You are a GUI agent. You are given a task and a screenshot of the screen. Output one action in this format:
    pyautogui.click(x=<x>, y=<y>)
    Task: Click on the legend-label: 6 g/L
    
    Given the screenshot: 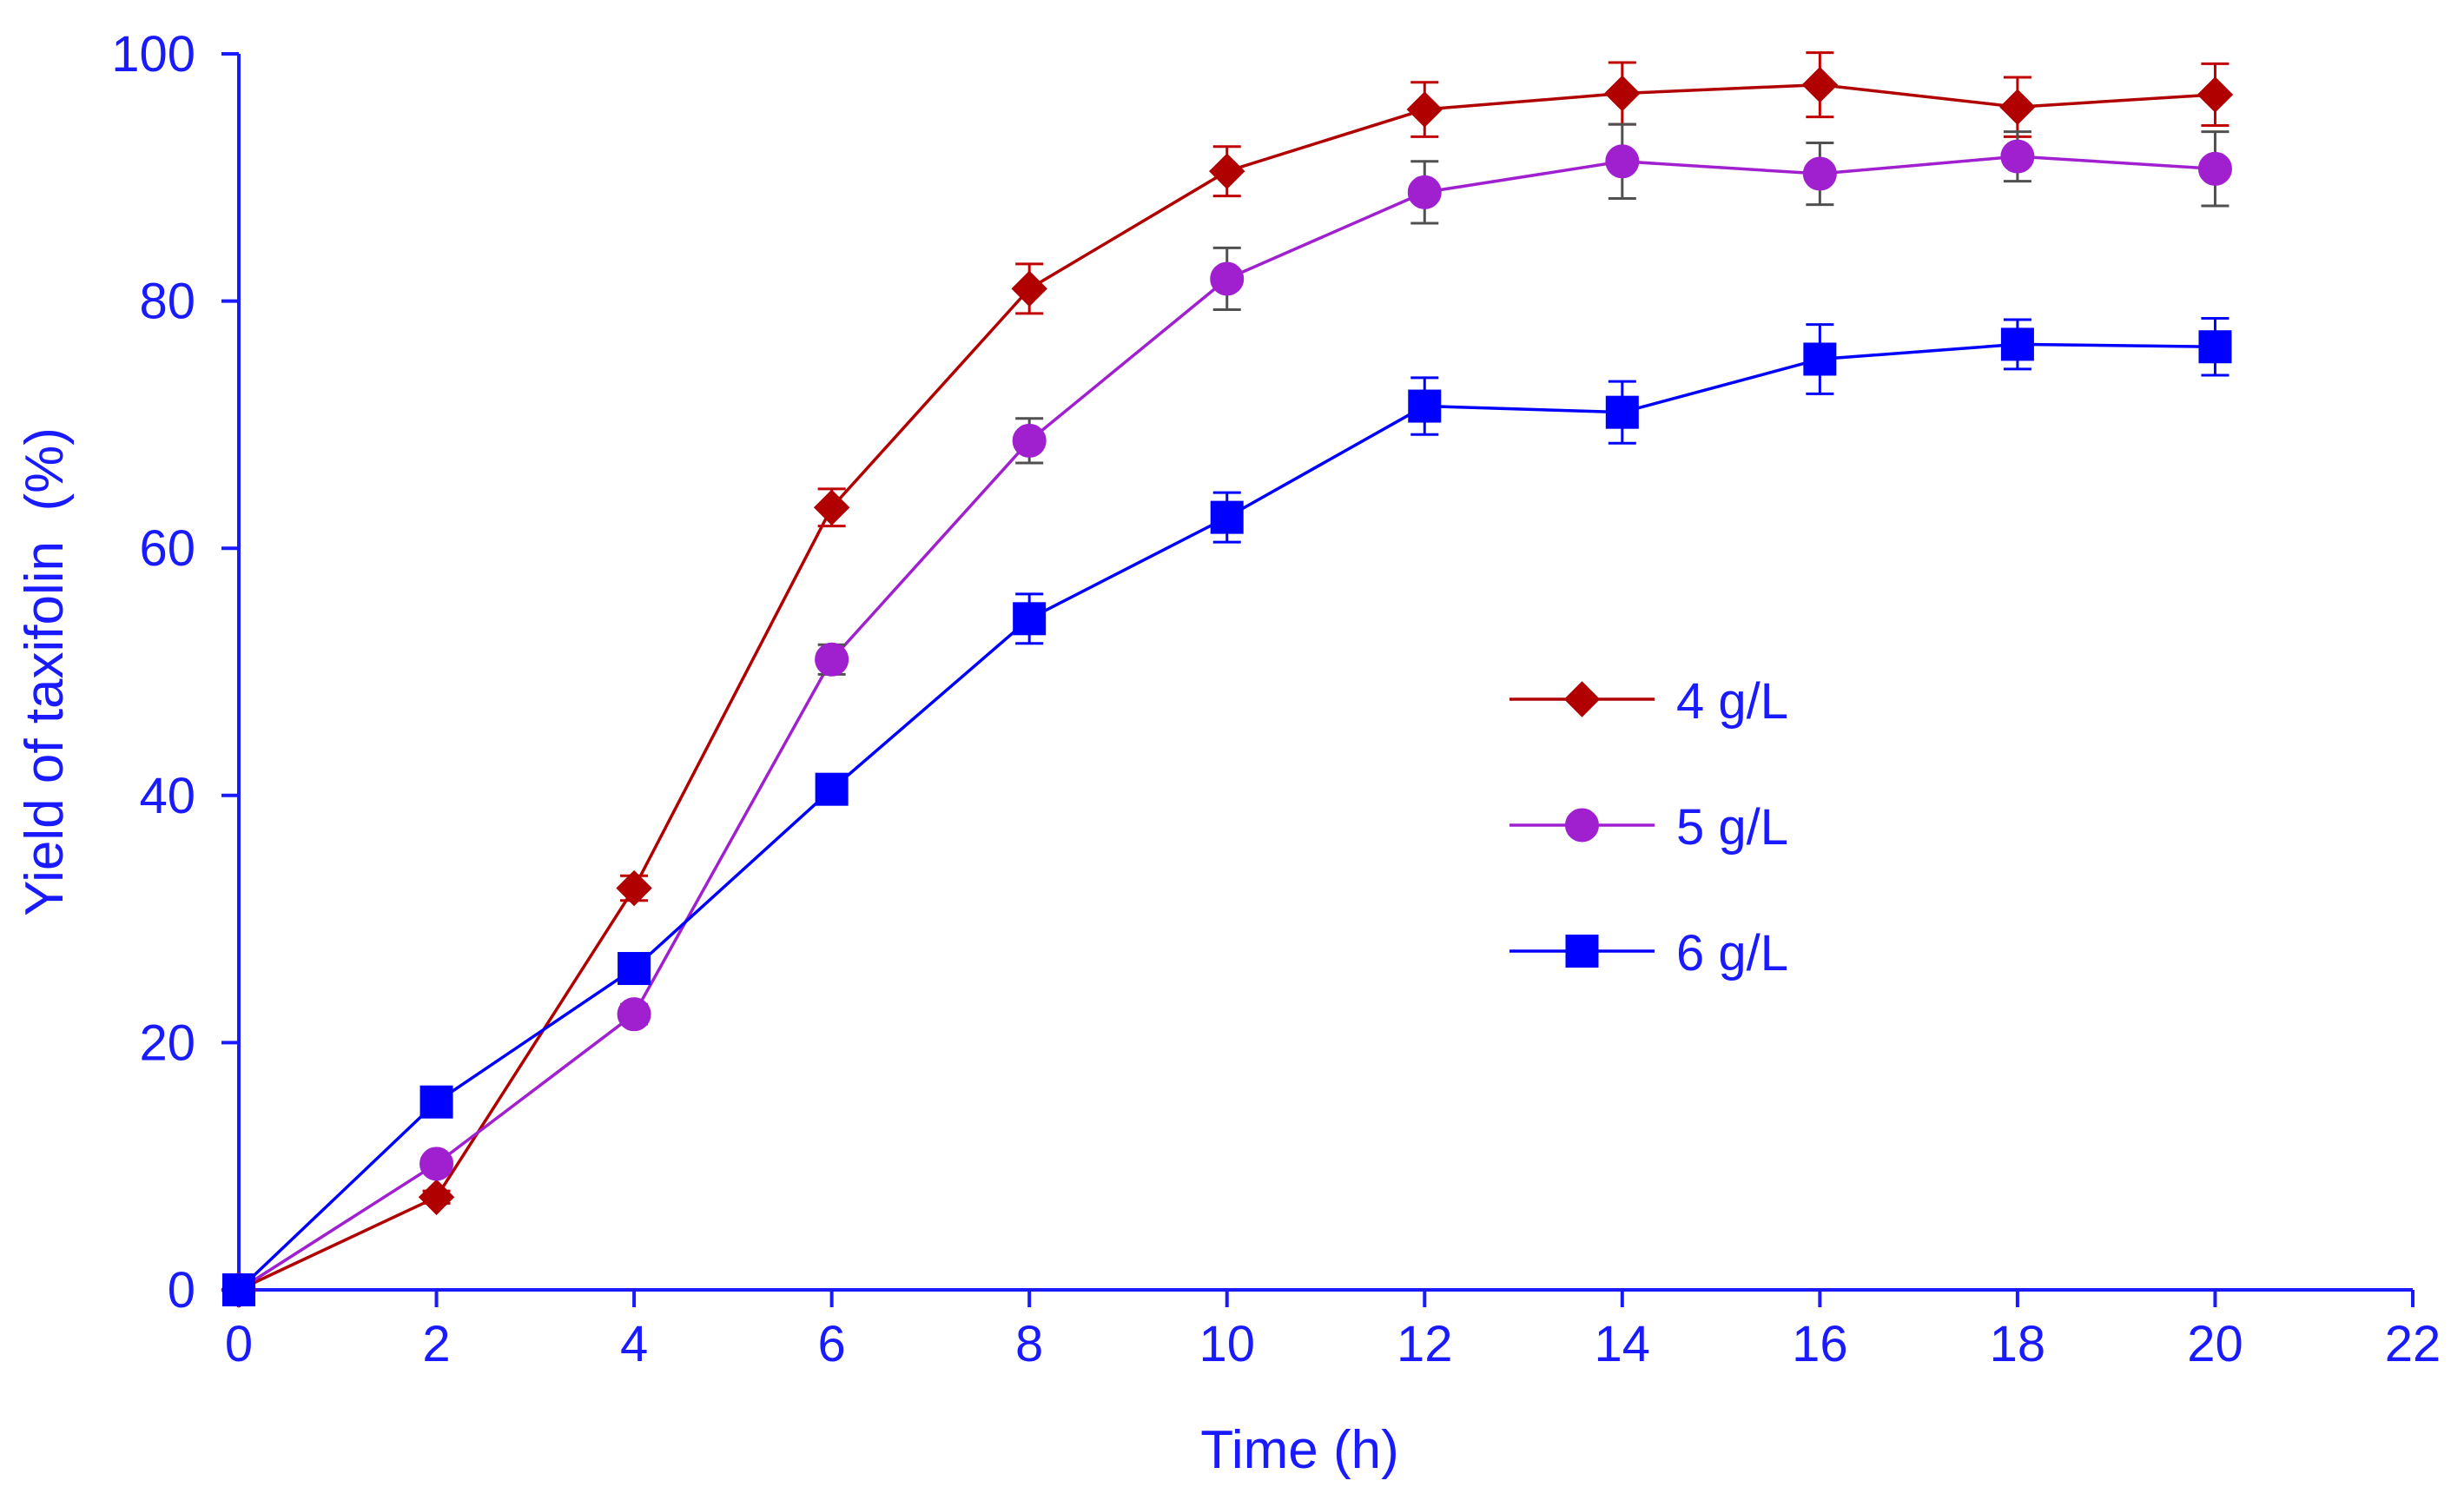 What is the action you would take?
    pyautogui.click(x=1732, y=953)
    